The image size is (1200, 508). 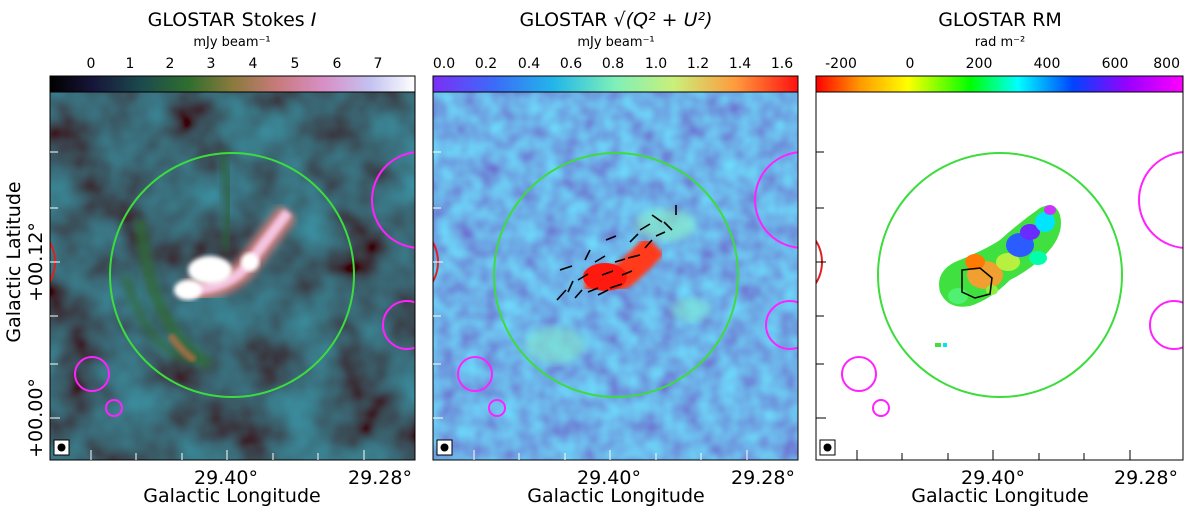 I want to click on panel1-colorbar-label: mJy beam⁻¹, so click(x=231, y=42).